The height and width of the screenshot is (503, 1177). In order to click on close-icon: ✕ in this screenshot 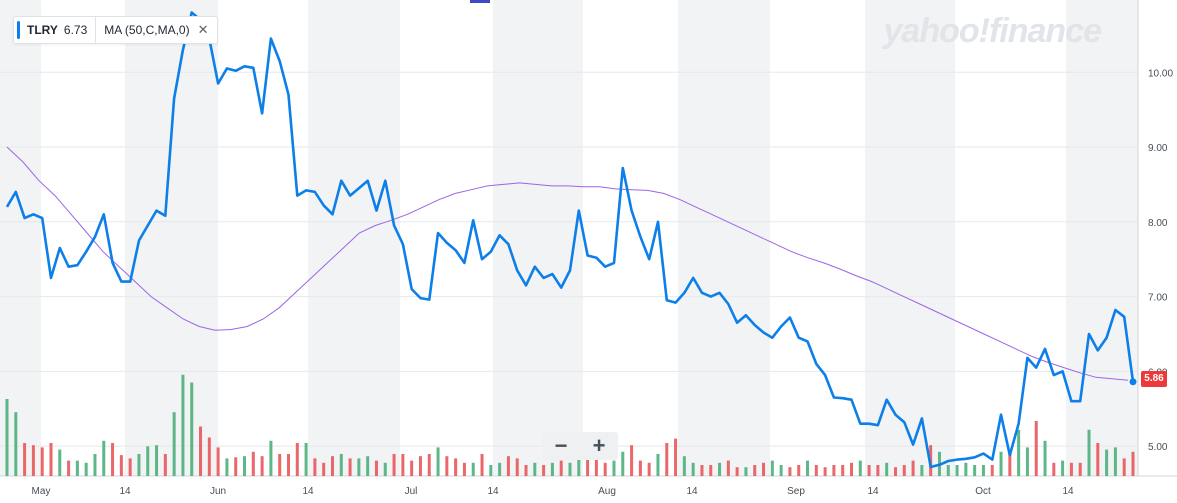, I will do `click(203, 29)`.